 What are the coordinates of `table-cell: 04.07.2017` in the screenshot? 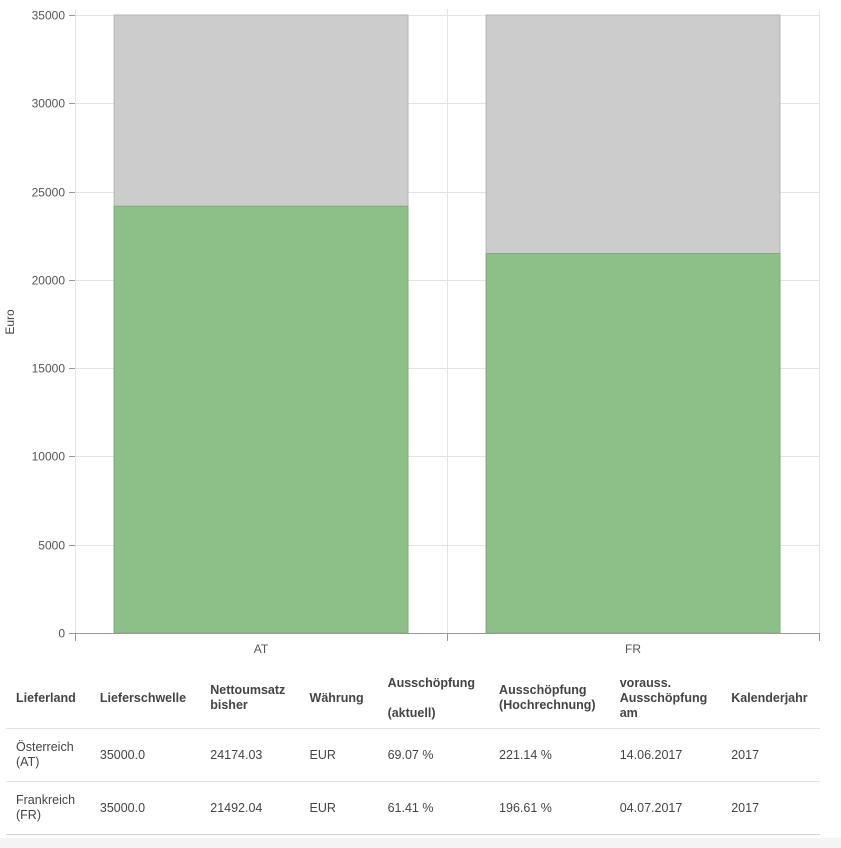 It's located at (665, 808).